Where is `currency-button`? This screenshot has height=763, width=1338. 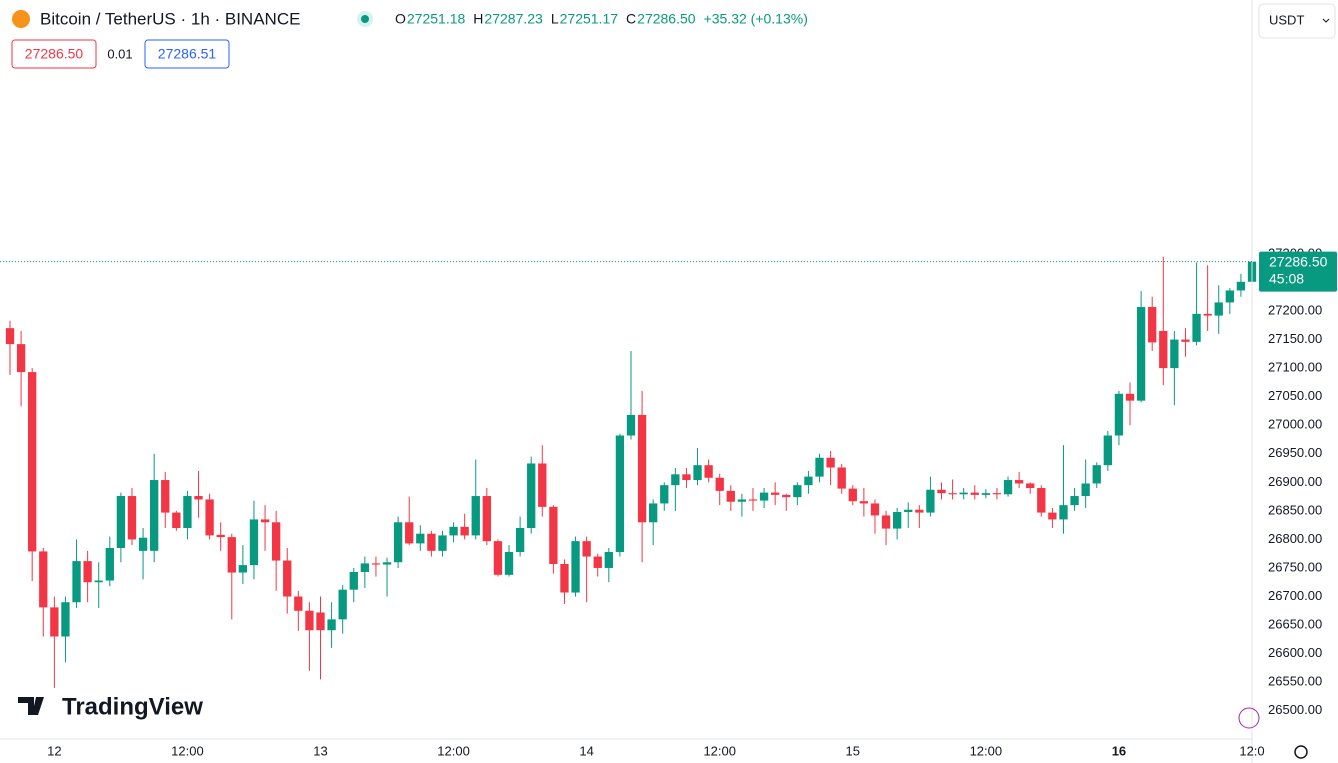
currency-button is located at coordinates (1297, 21).